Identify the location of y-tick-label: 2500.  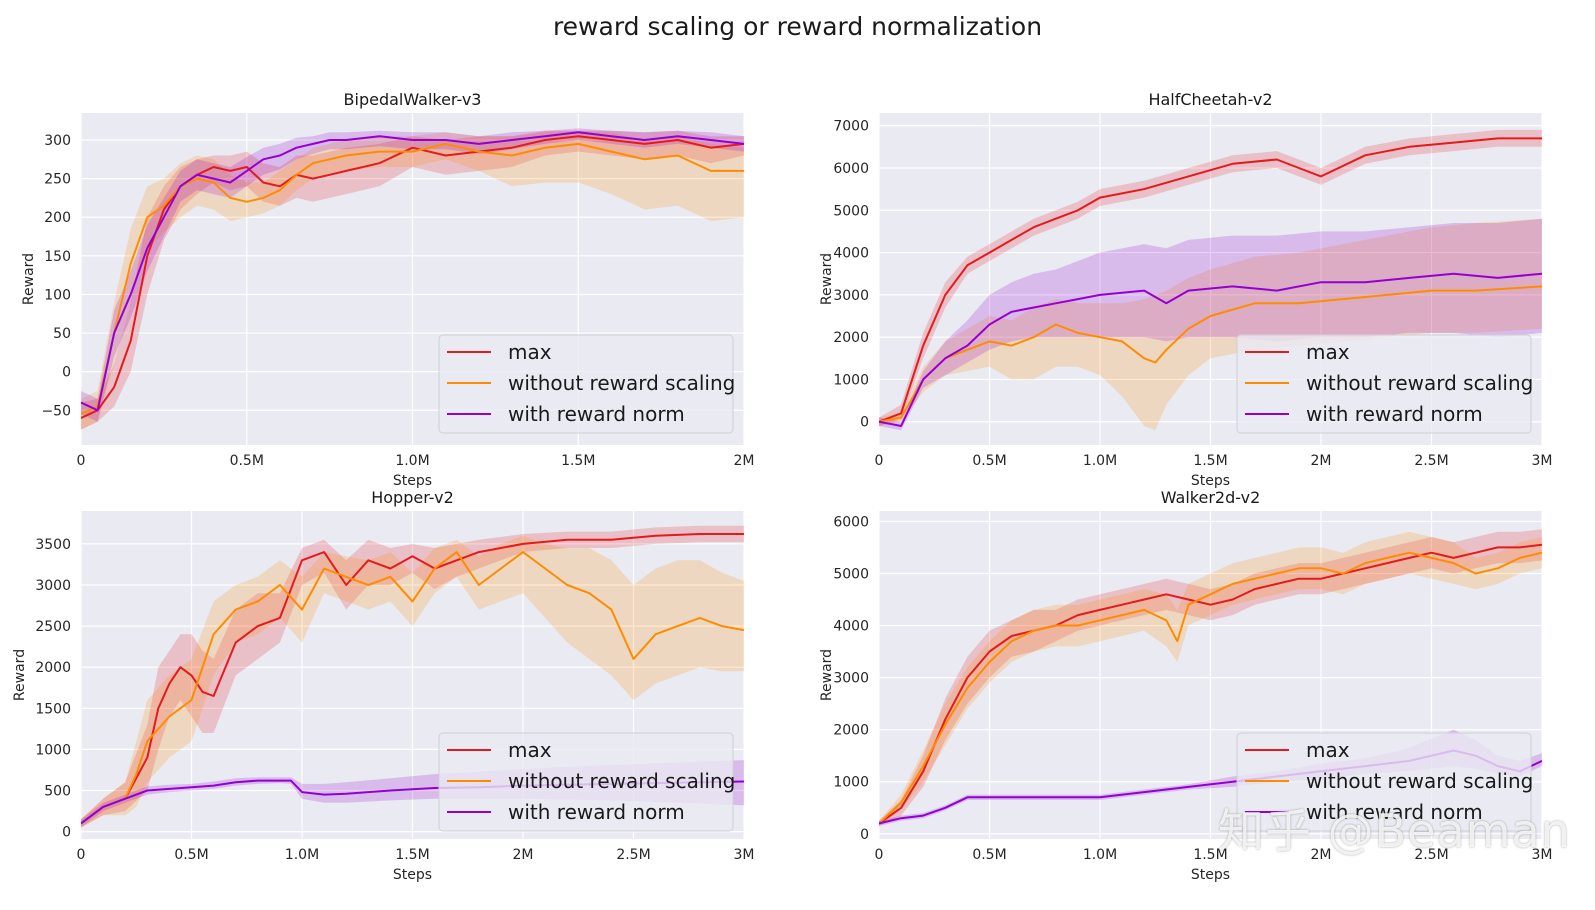
(53, 627).